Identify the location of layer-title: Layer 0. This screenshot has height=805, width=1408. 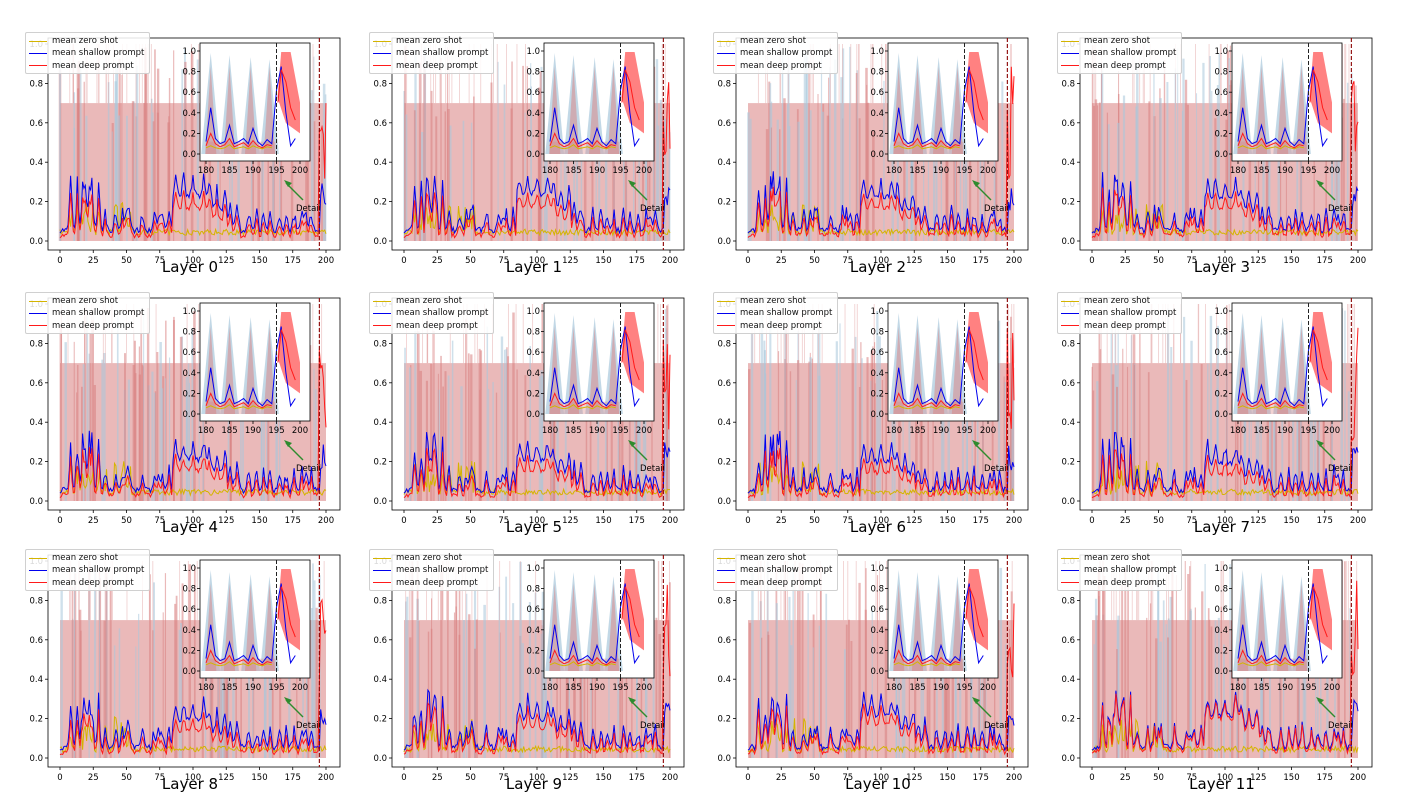
(190, 267).